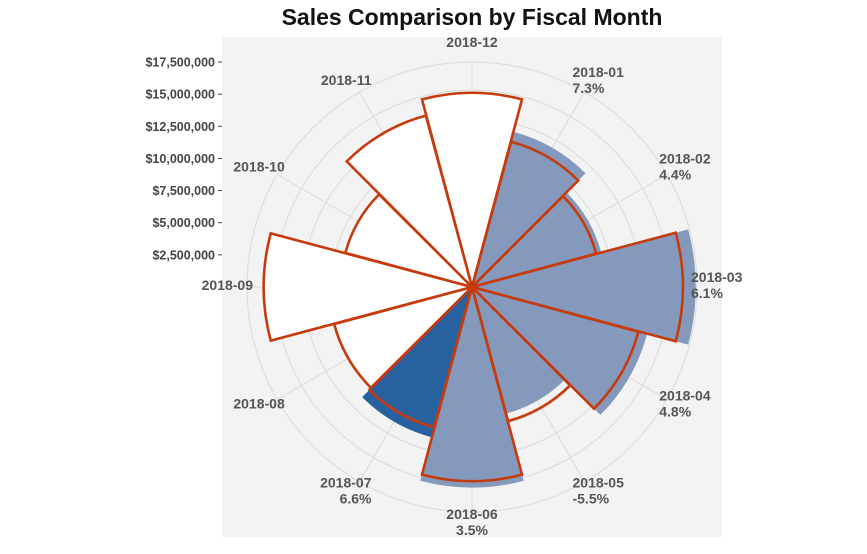 Image resolution: width=867 pixels, height=554 pixels. Describe the element at coordinates (599, 482) in the screenshot. I see `month-name: 2018-05` at that location.